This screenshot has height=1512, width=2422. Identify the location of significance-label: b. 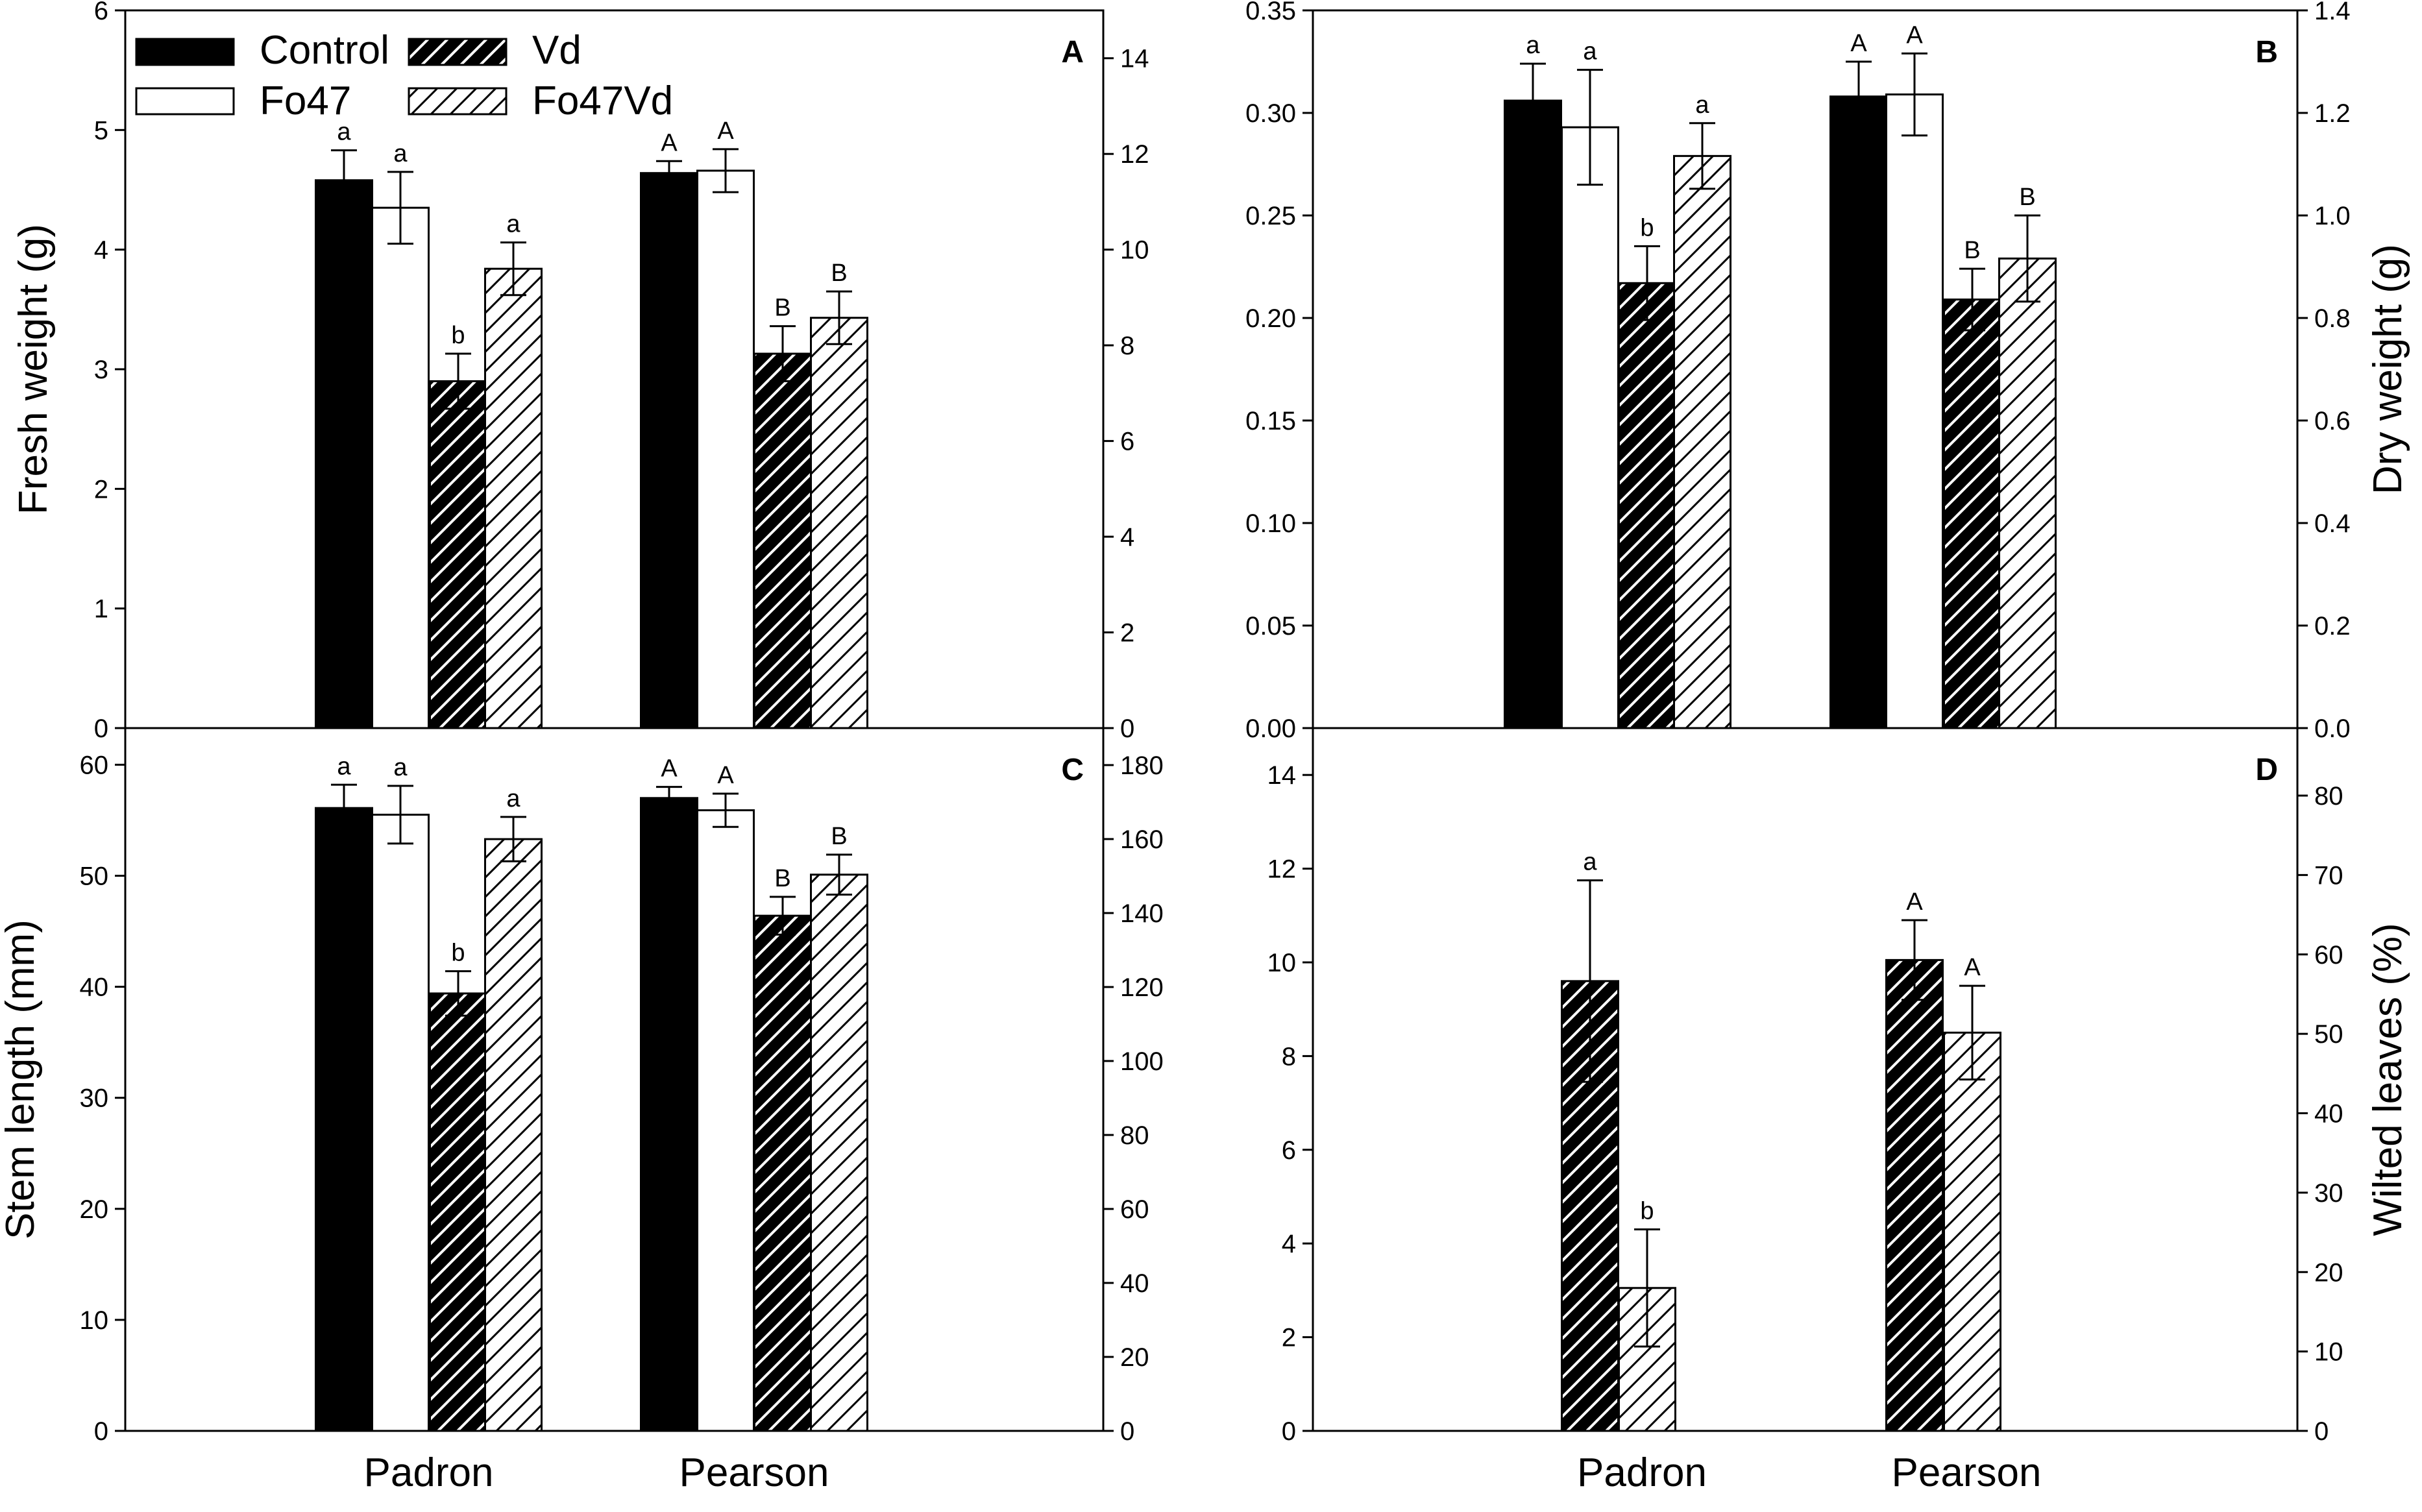
(458, 953).